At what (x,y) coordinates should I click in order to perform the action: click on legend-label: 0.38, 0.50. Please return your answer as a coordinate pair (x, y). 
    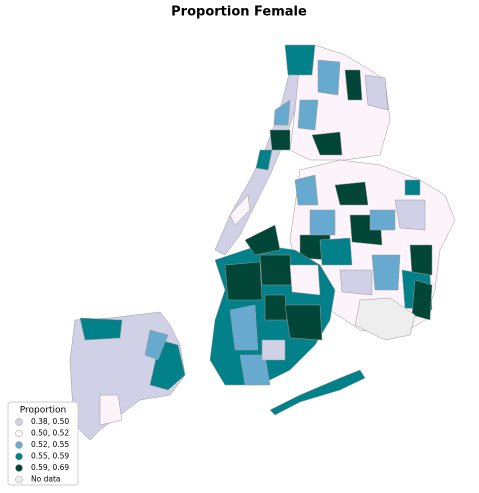
    Looking at the image, I should click on (50, 421).